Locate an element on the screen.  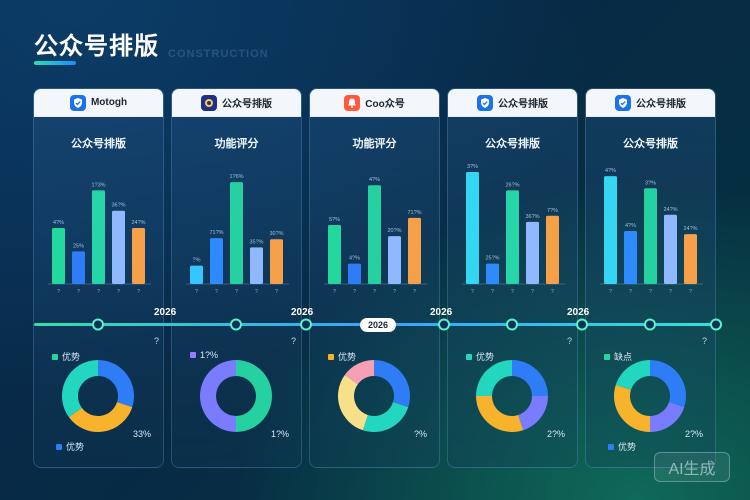
donut-chart is located at coordinates (512, 396).